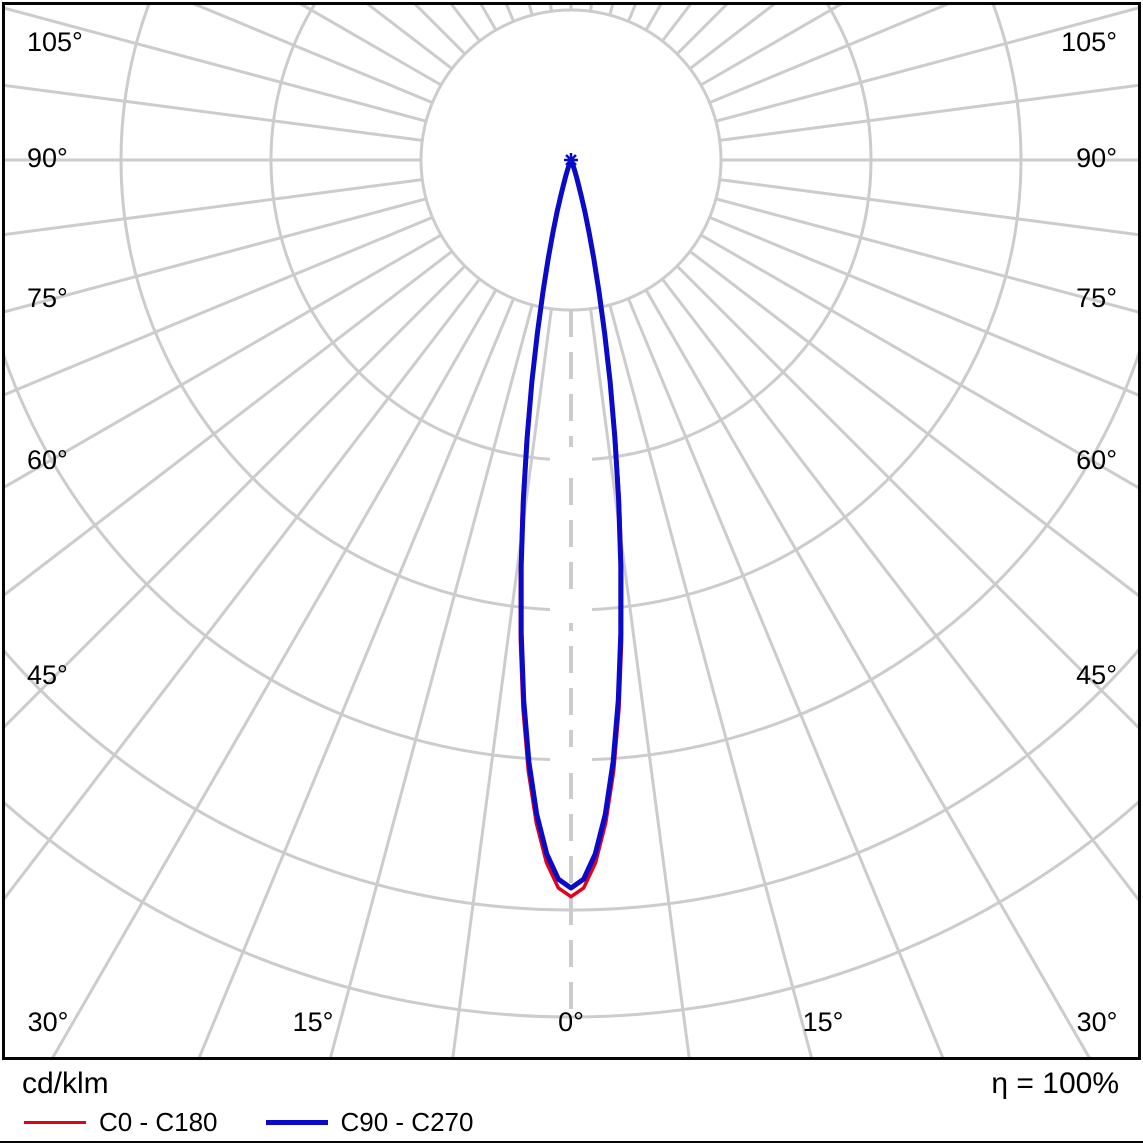 The image size is (1143, 1143). Describe the element at coordinates (407, 1122) in the screenshot. I see `legend-label-c90-c270: C90 - C270` at that location.